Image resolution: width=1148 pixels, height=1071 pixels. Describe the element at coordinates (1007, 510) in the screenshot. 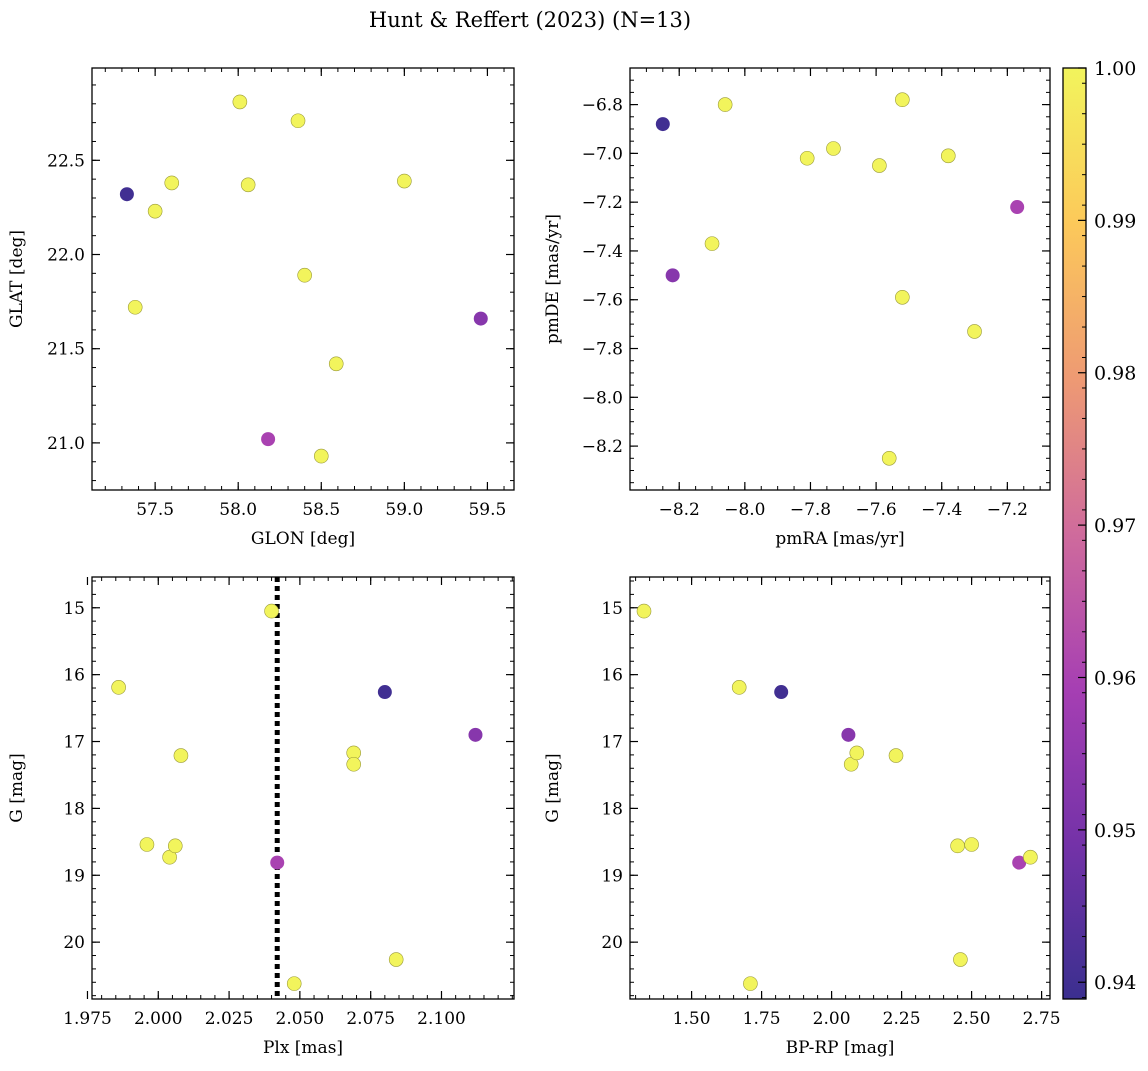

I see `x-tick-label: −7.2` at that location.